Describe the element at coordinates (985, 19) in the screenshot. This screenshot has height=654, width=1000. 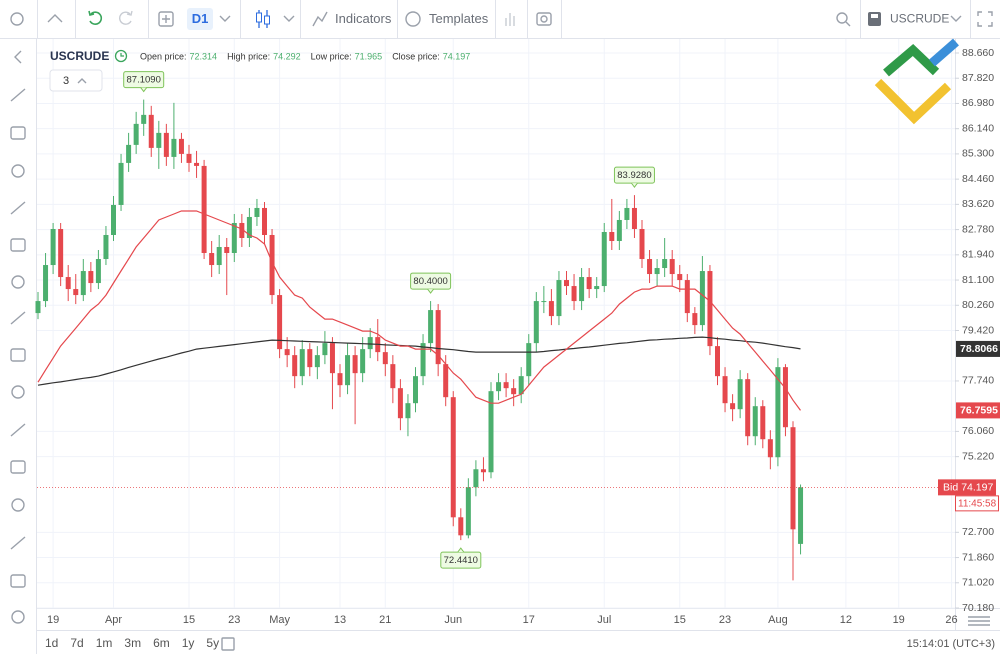
I see `fullscreen-button` at that location.